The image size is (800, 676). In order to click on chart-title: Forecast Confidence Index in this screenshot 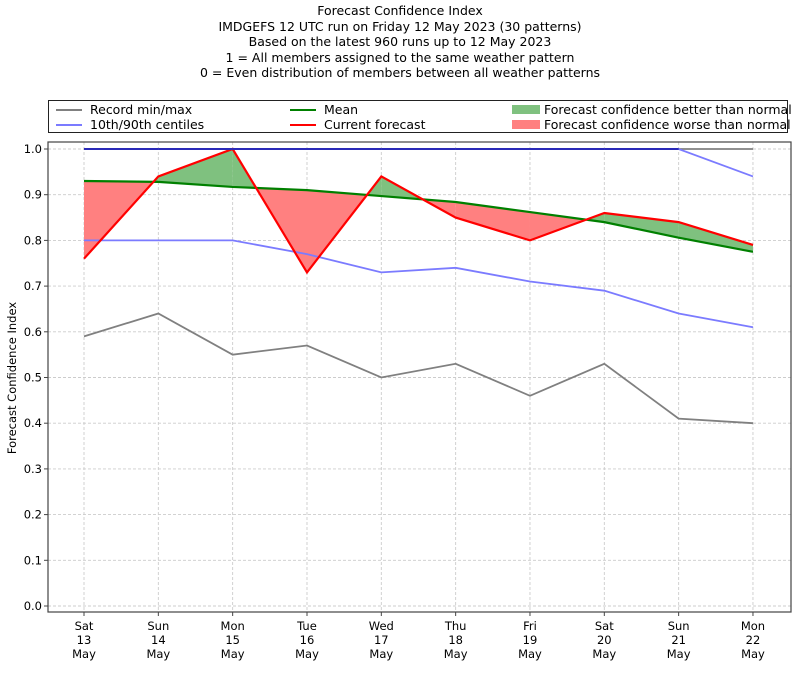, I will do `click(400, 10)`.